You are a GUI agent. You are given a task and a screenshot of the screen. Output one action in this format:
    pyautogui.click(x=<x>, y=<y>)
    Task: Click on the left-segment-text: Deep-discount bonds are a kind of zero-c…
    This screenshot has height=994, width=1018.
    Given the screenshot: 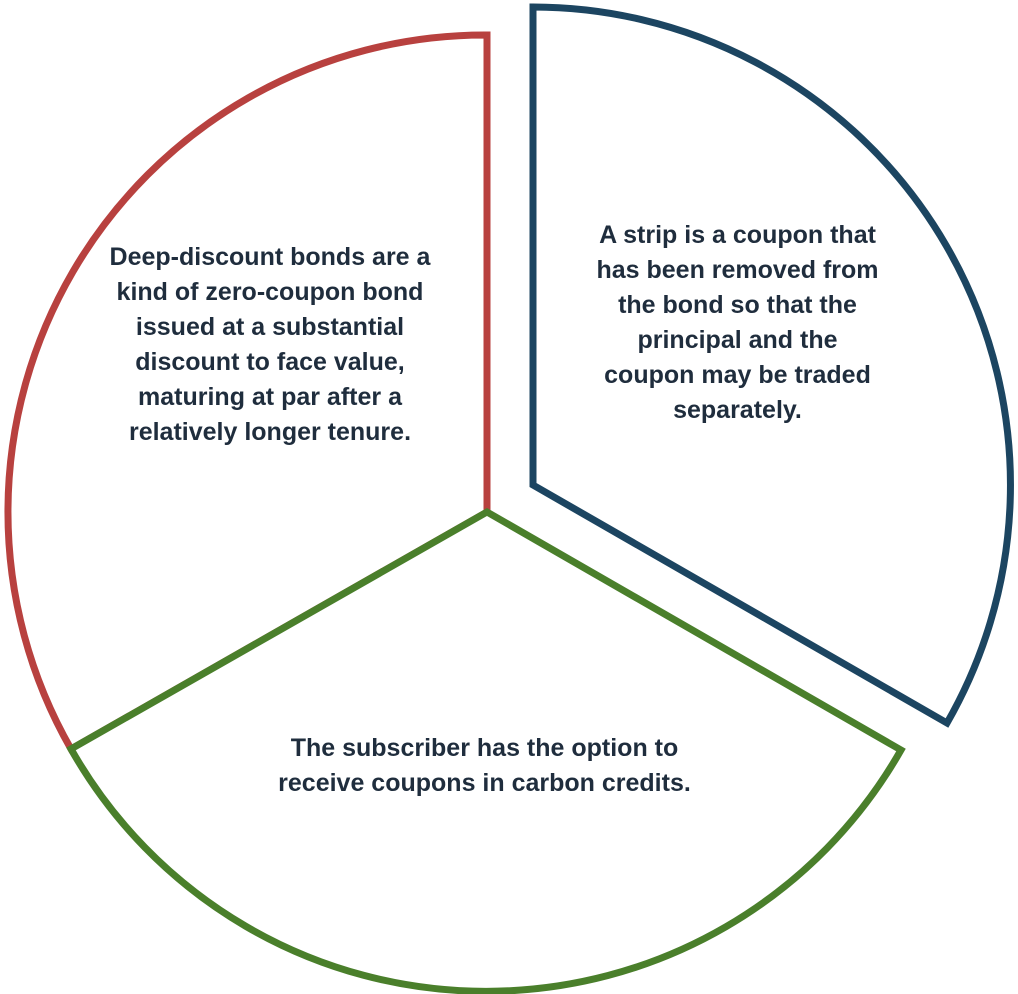 What is the action you would take?
    pyautogui.click(x=270, y=344)
    